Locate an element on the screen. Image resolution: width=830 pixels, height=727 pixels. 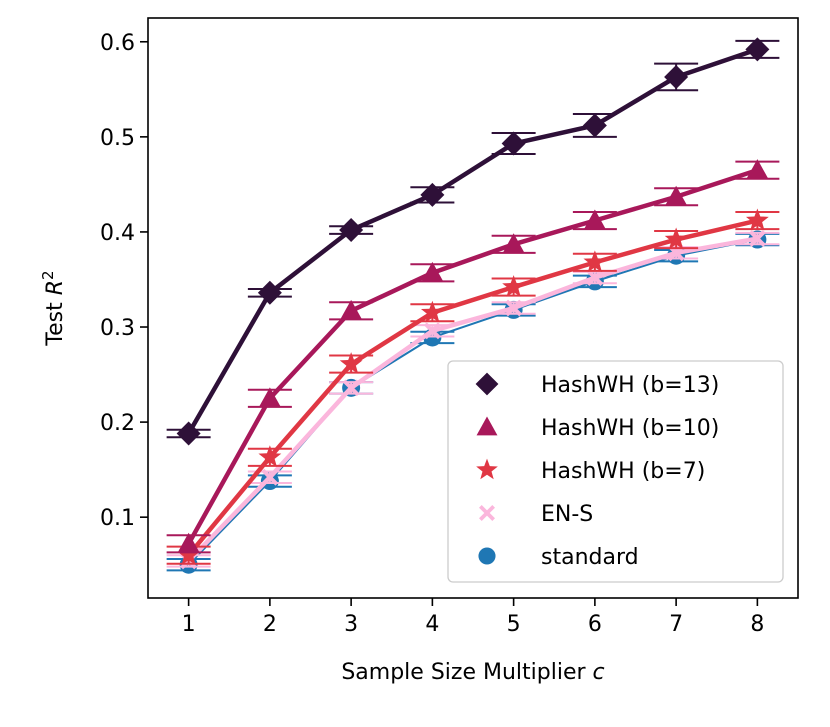
x-tick-label-8: 8 is located at coordinates (757, 624).